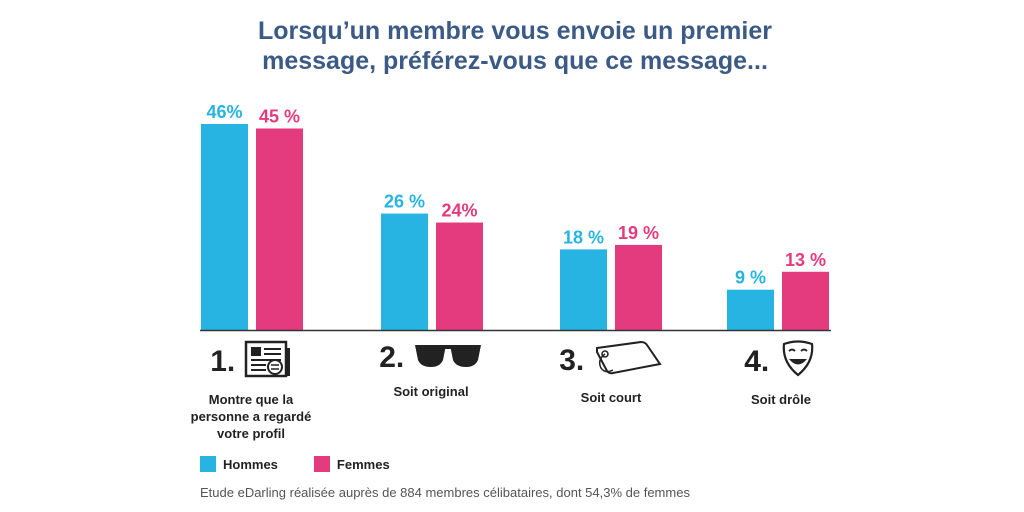 The image size is (1024, 512). What do you see at coordinates (268, 361) in the screenshot?
I see `profile-document-icon` at bounding box center [268, 361].